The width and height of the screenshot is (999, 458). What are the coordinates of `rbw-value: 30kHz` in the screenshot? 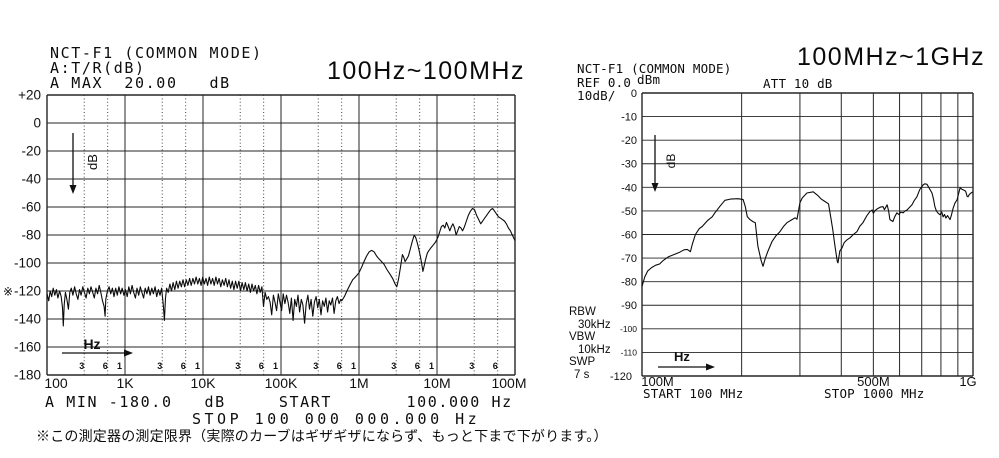 It's located at (594, 325).